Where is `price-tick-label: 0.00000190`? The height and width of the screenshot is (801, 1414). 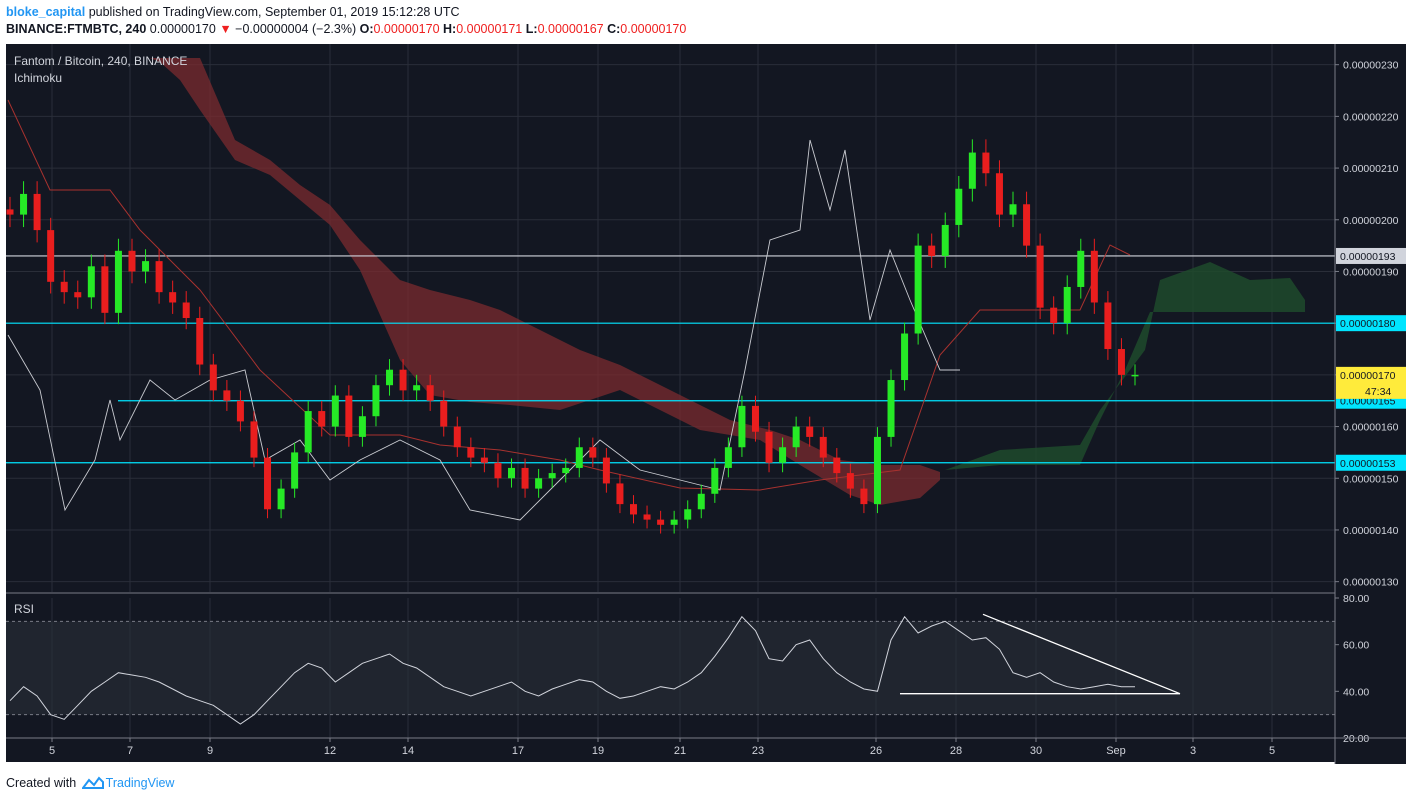
price-tick-label: 0.00000190 is located at coordinates (1371, 272).